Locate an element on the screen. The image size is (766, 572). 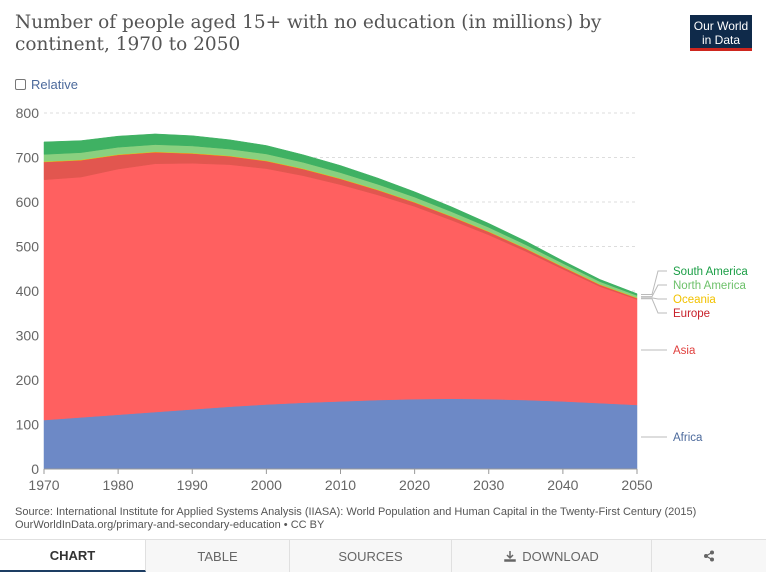
x-tick-label: 2030 is located at coordinates (488, 485).